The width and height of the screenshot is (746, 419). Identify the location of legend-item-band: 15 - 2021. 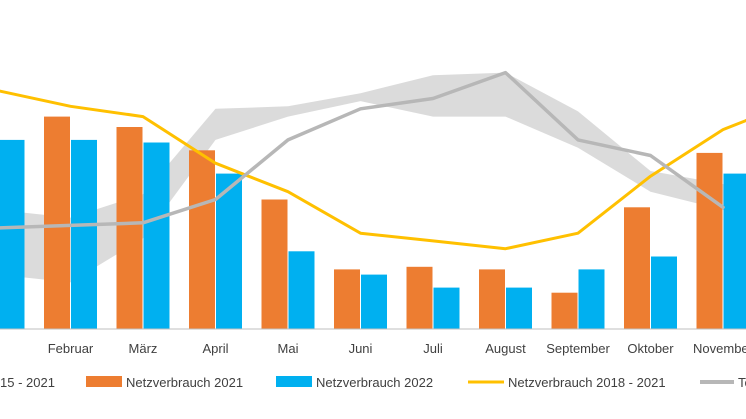
(27, 382).